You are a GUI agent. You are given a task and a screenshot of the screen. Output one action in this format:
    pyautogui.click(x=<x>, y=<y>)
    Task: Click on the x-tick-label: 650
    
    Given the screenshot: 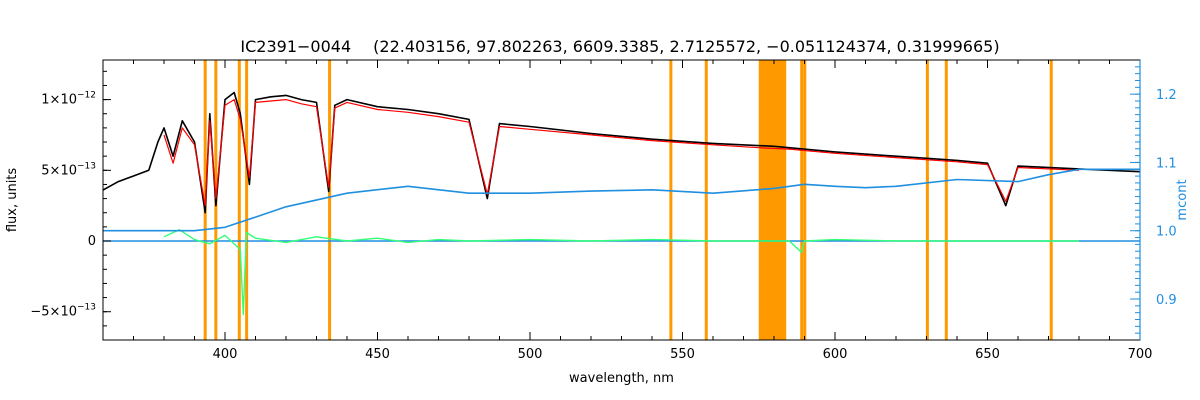 What is the action you would take?
    pyautogui.click(x=987, y=354)
    